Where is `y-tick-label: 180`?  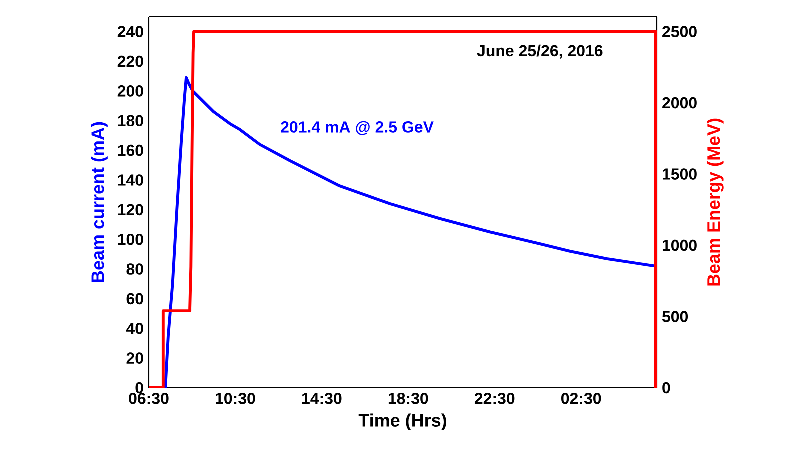
y-tick-label: 180 is located at coordinates (131, 121).